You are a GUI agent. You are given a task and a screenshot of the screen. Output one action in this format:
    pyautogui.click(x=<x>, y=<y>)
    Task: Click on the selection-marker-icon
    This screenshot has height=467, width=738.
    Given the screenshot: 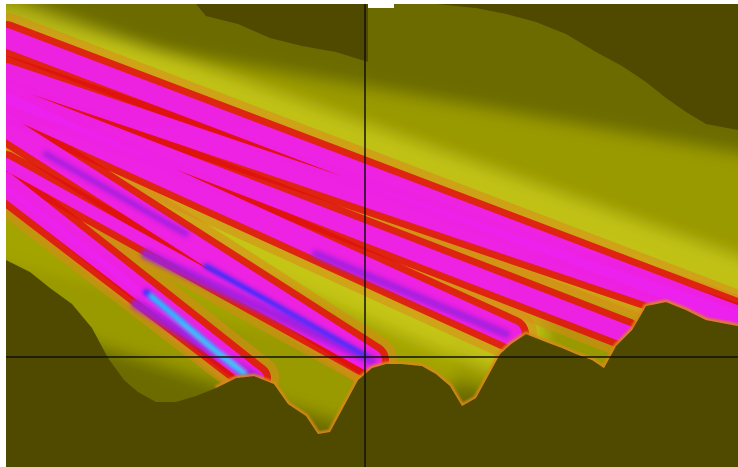 What is the action you would take?
    pyautogui.click(x=381, y=6)
    